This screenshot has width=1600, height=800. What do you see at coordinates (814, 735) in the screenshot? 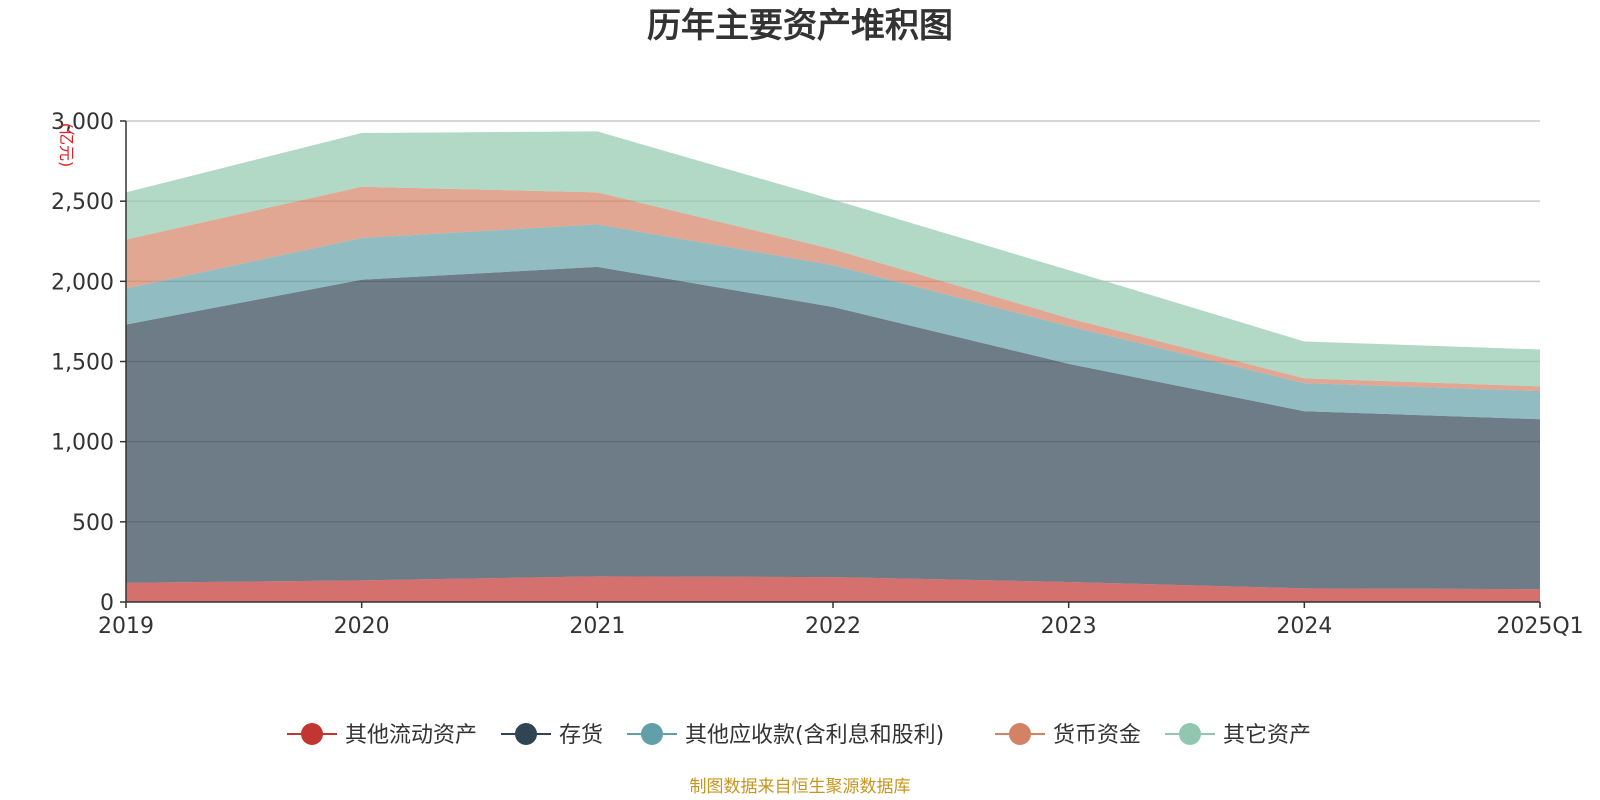
I see `legend-label: 其他应收款(含利息和股利)` at bounding box center [814, 735].